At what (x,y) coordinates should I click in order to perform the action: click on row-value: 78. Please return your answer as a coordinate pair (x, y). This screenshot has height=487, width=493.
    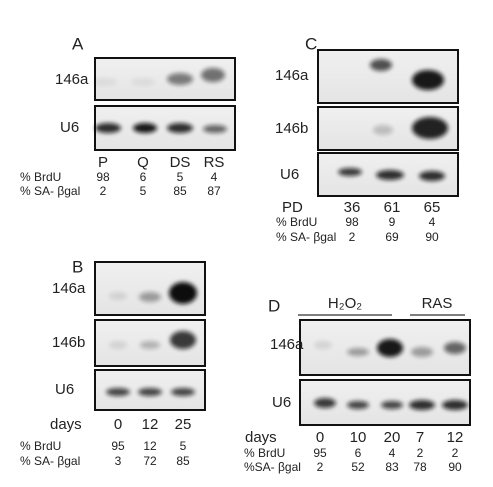
    Looking at the image, I should click on (420, 467).